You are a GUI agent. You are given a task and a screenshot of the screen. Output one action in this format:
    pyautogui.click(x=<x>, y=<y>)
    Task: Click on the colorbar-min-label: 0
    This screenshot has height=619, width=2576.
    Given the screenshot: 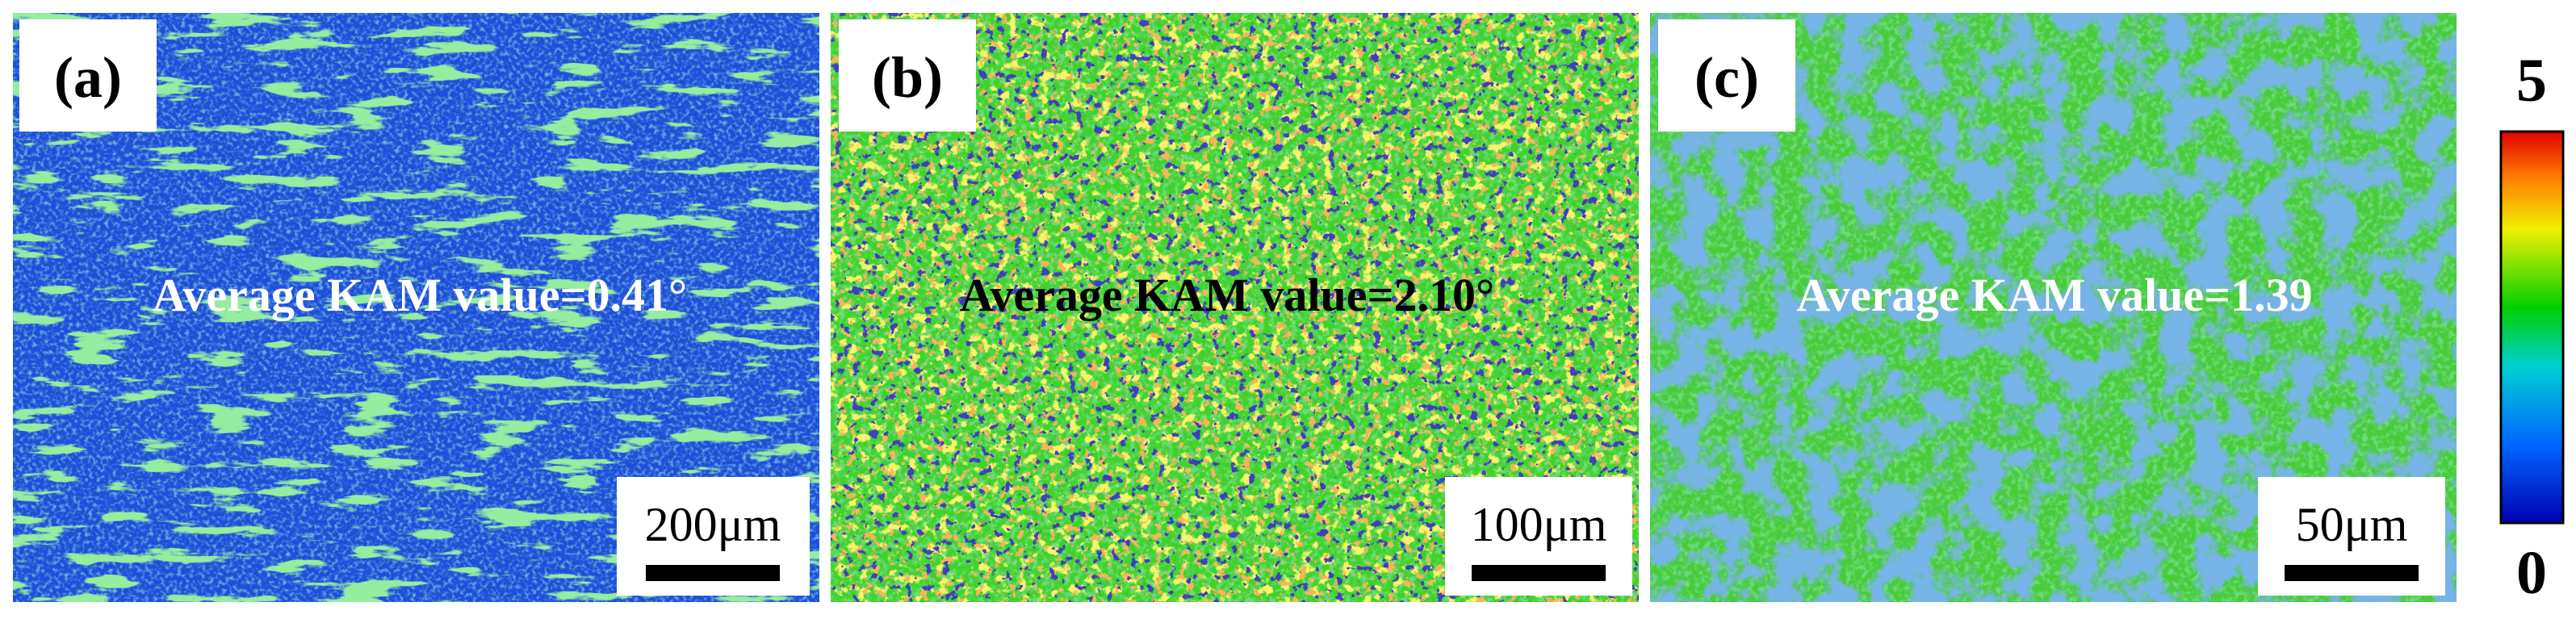 What is the action you would take?
    pyautogui.click(x=2531, y=573)
    